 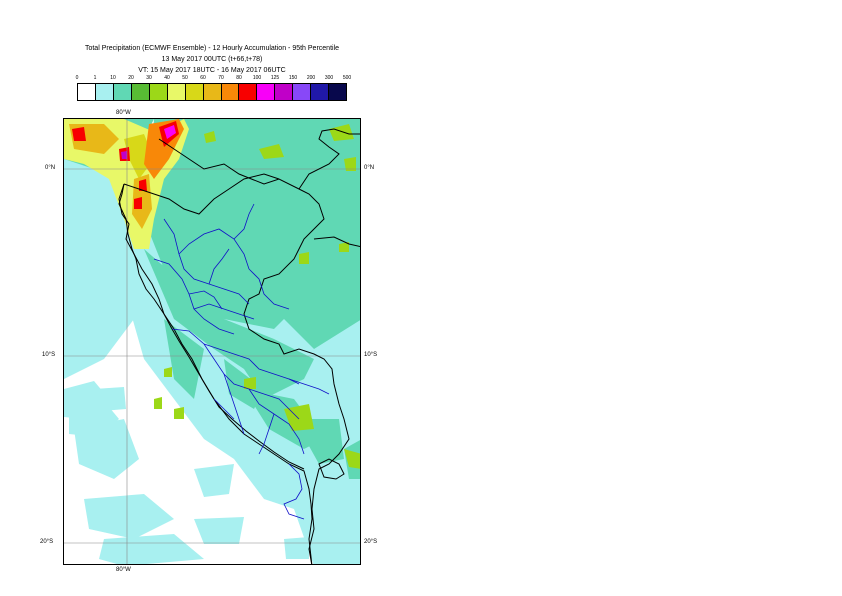 What do you see at coordinates (241, 361) in the screenshot?
I see `region-borders` at bounding box center [241, 361].